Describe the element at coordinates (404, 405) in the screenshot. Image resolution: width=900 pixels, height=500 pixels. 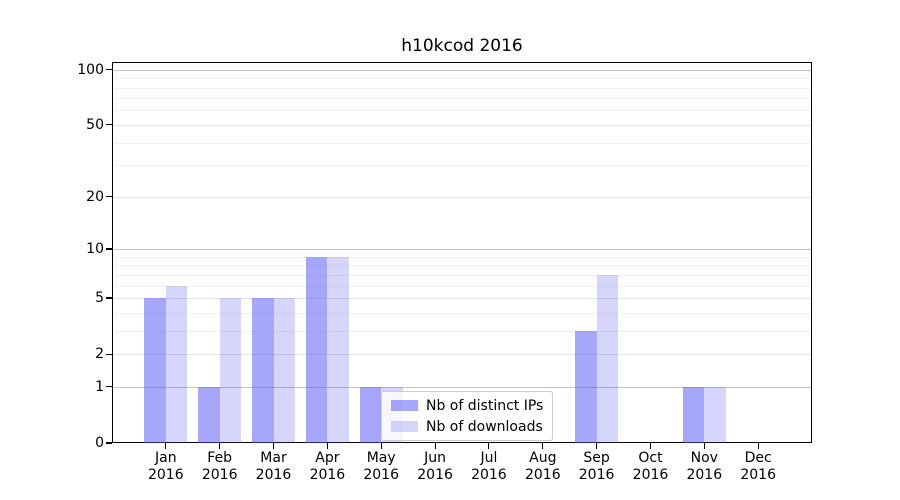
I see `legend-swatch-distinct-ips` at that location.